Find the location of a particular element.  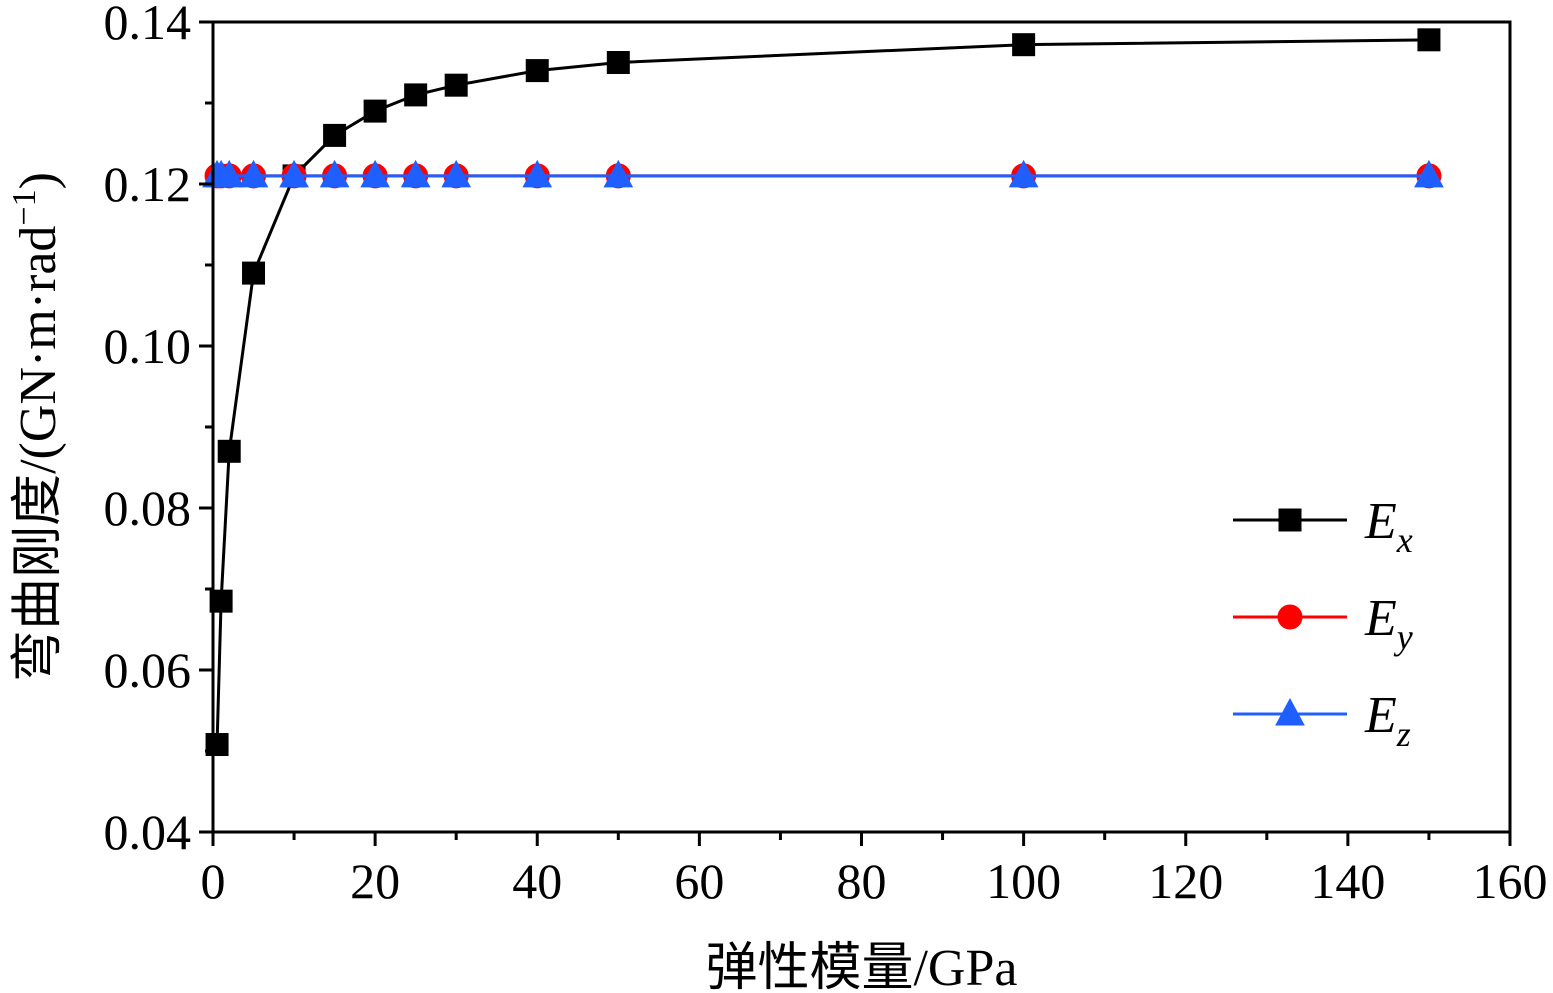

legend-label-ey-main: E is located at coordinates (1380, 618).